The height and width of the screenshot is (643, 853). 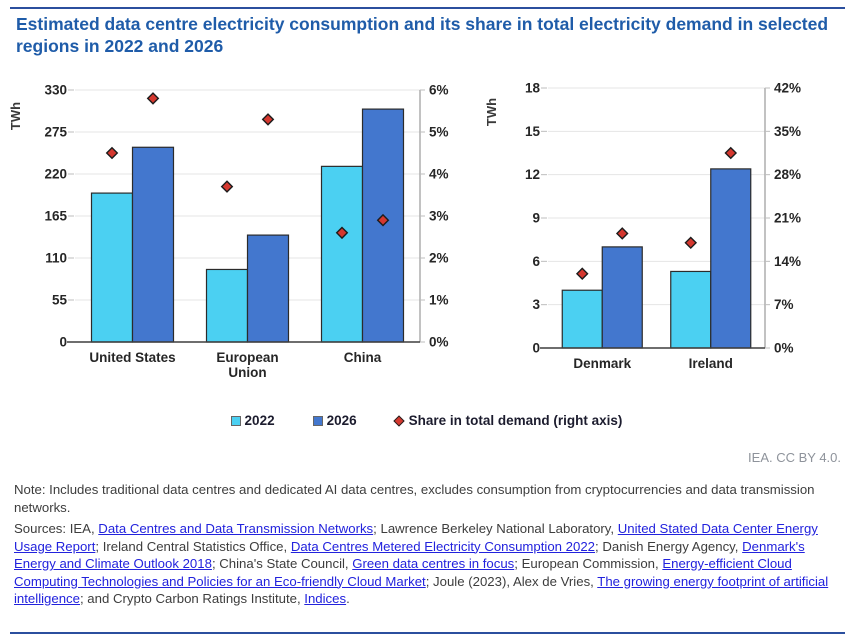 What do you see at coordinates (533, 88) in the screenshot?
I see `y-axis-tick-label: 18` at bounding box center [533, 88].